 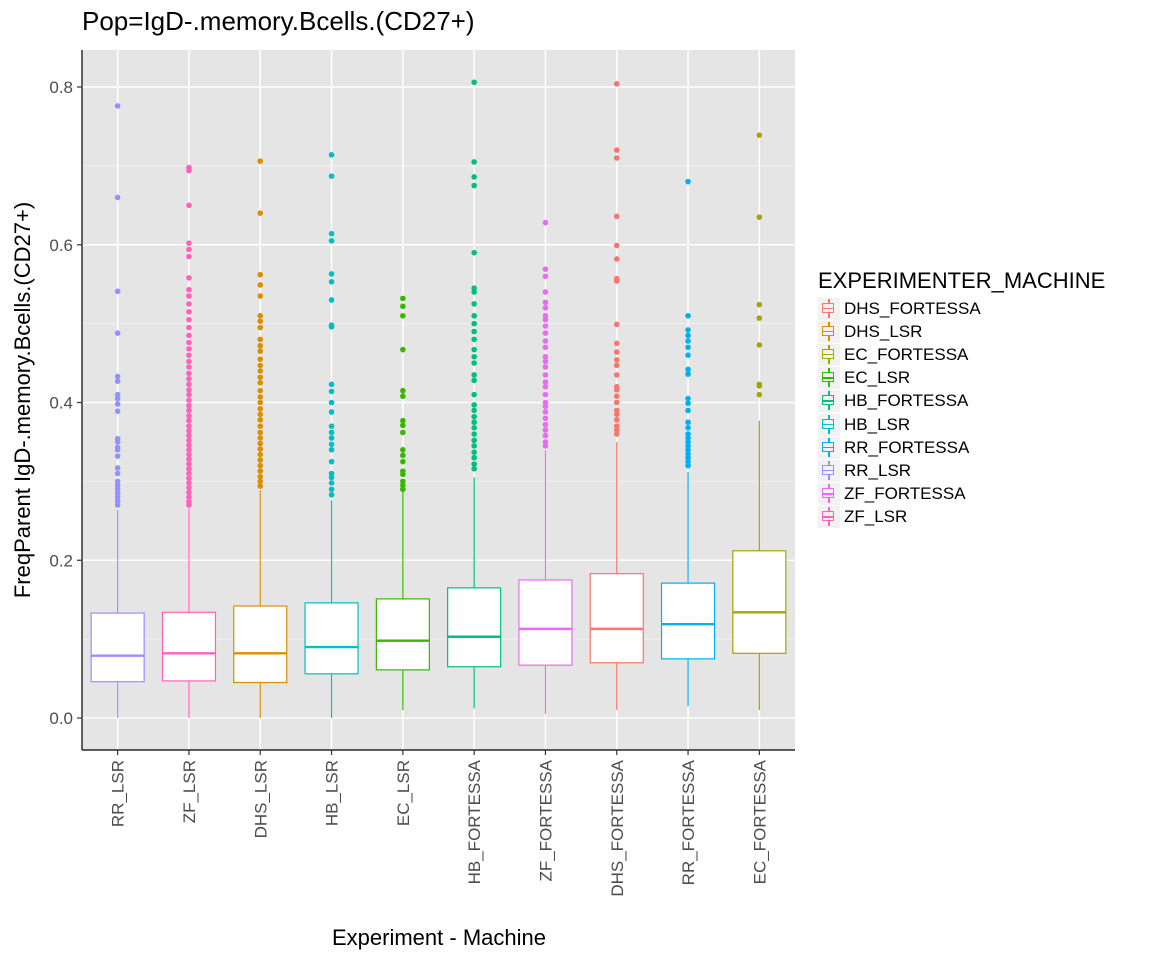 What do you see at coordinates (403, 793) in the screenshot?
I see `x-tick-label: EC_LSR` at bounding box center [403, 793].